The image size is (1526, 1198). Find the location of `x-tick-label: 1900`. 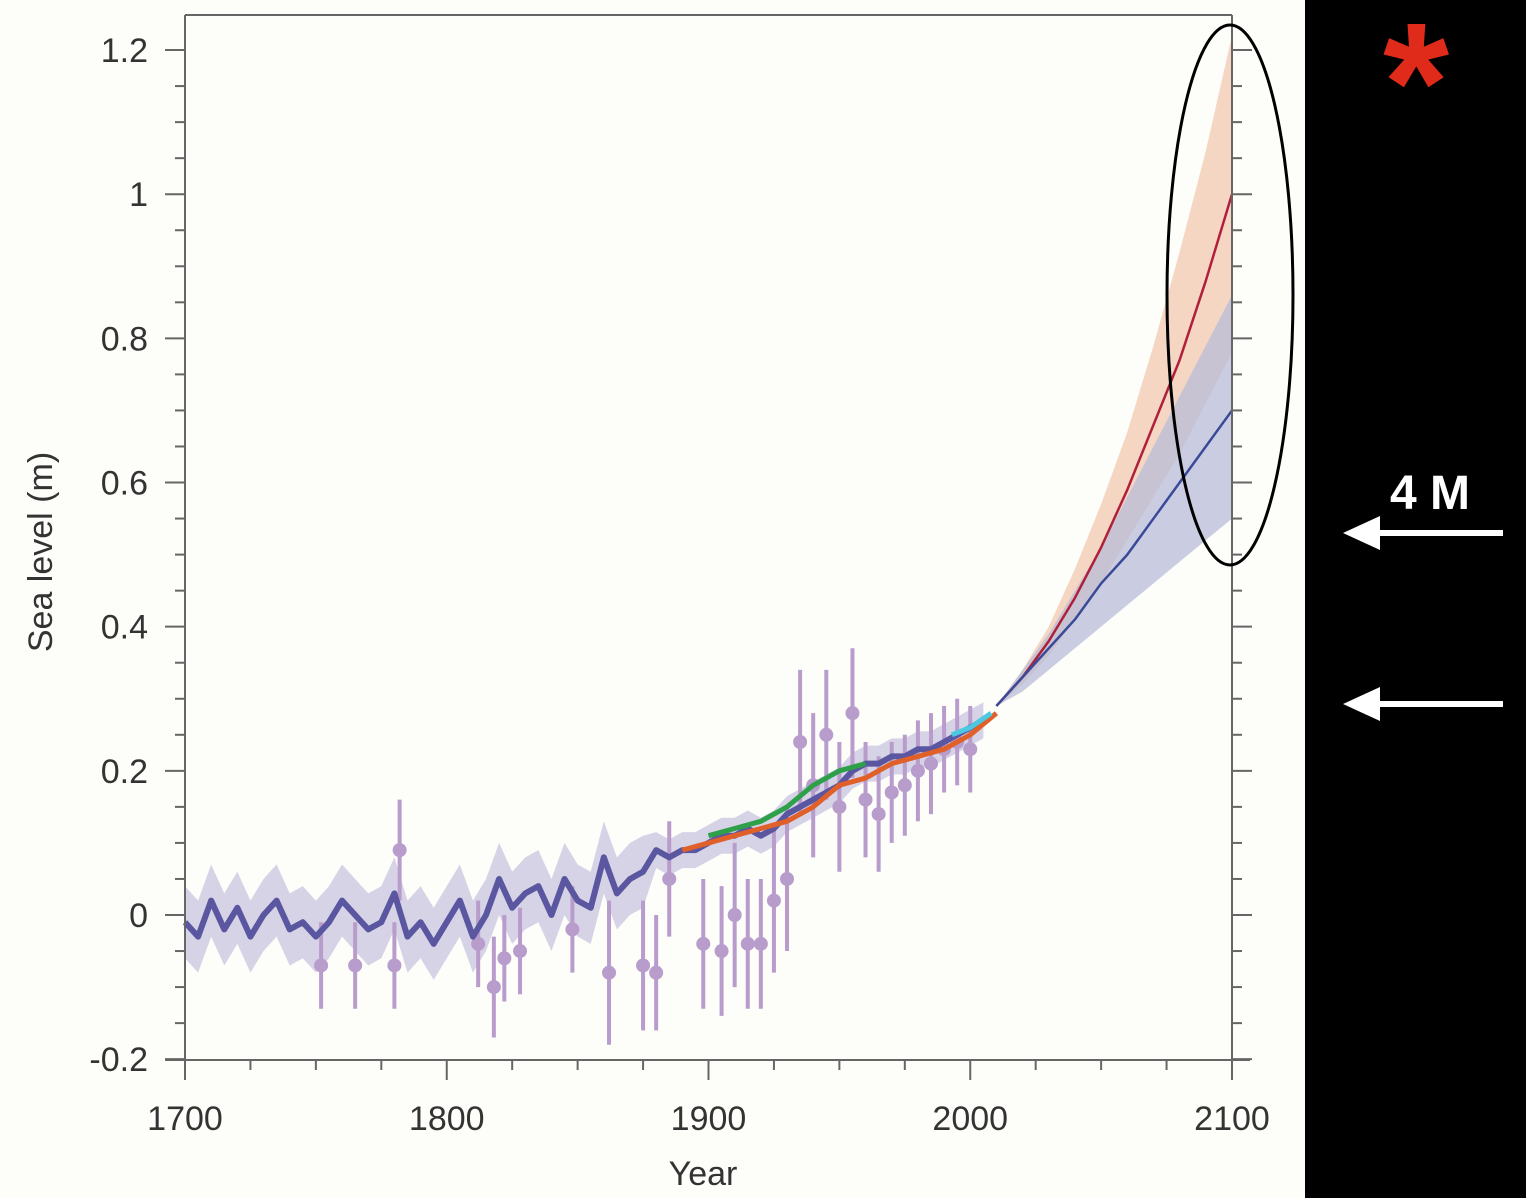

x-tick-label: 1900 is located at coordinates (709, 1119).